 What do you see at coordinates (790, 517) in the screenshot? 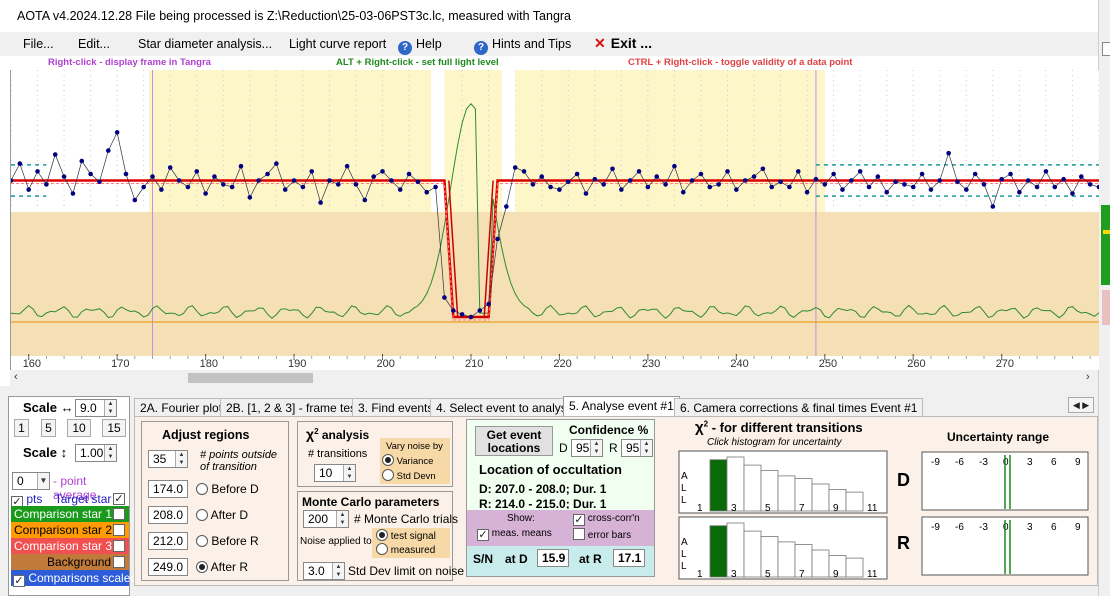
I see `chi2-histograms: 1 3 5 7 9 11 1 3 5 7 9 11 A L L A L L` at bounding box center [790, 517].